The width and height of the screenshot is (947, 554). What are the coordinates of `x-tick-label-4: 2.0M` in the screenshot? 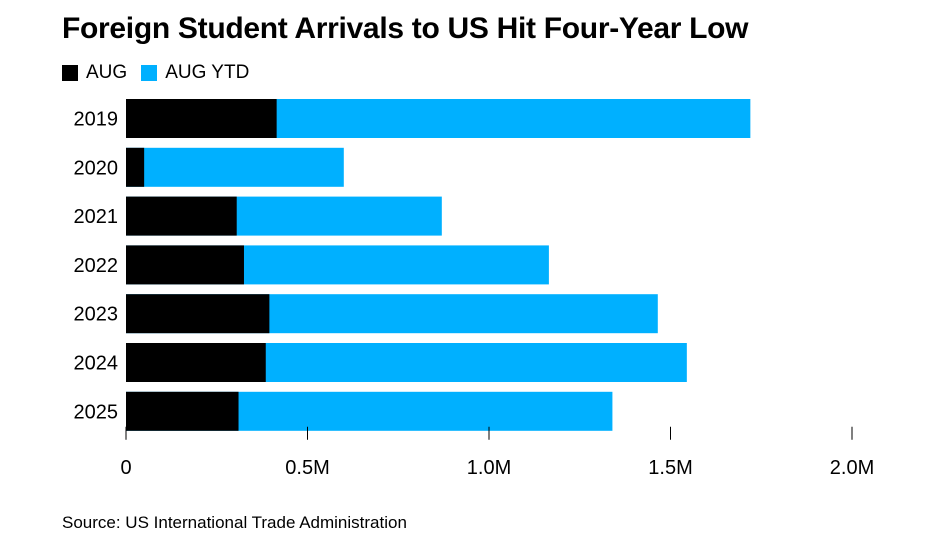 It's located at (852, 468).